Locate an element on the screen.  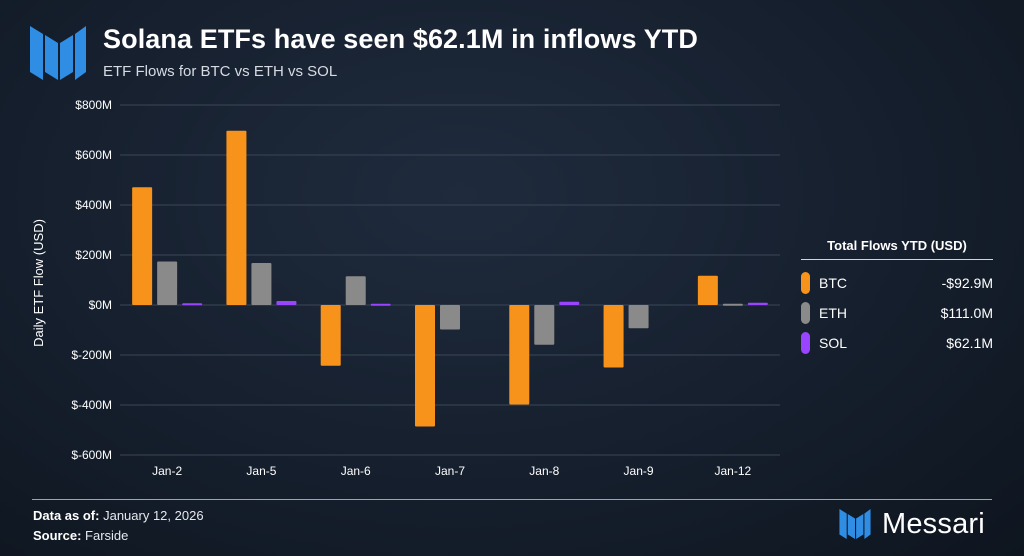
data-as-of-label: Data as of: is located at coordinates (66, 515).